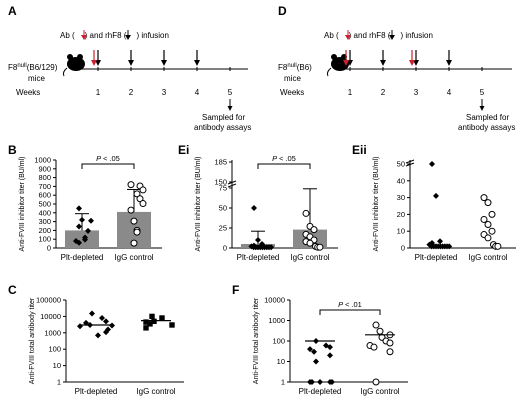  What do you see at coordinates (486, 127) in the screenshot?
I see `sampled-line2-d: antibody assays` at bounding box center [486, 127].